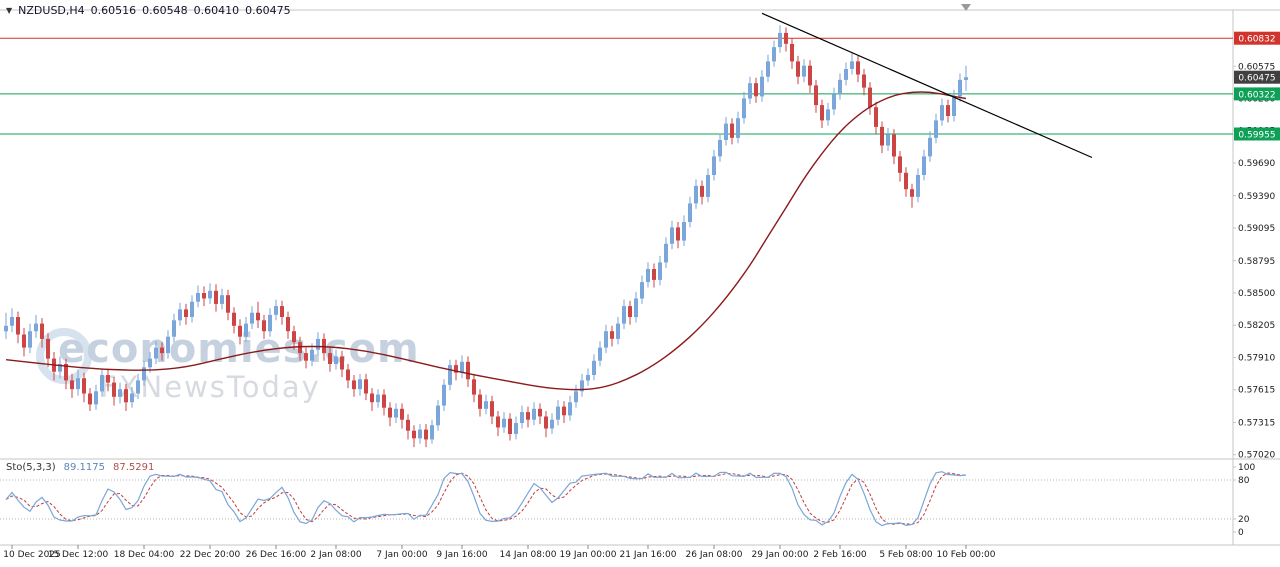  I want to click on symbol-dropdown-icon: ▼, so click(9, 10).